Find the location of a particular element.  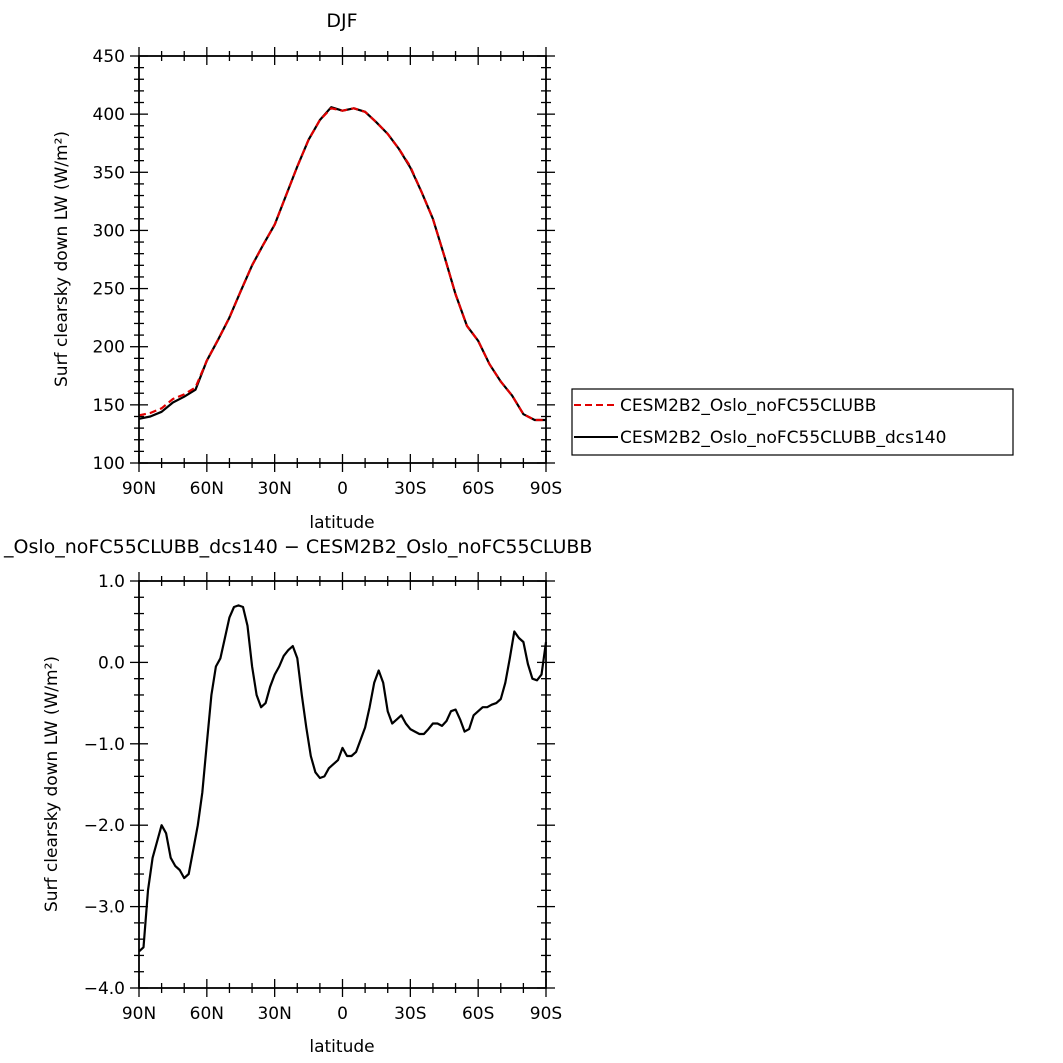

y-tick-label: −1.0 is located at coordinates (104, 745).